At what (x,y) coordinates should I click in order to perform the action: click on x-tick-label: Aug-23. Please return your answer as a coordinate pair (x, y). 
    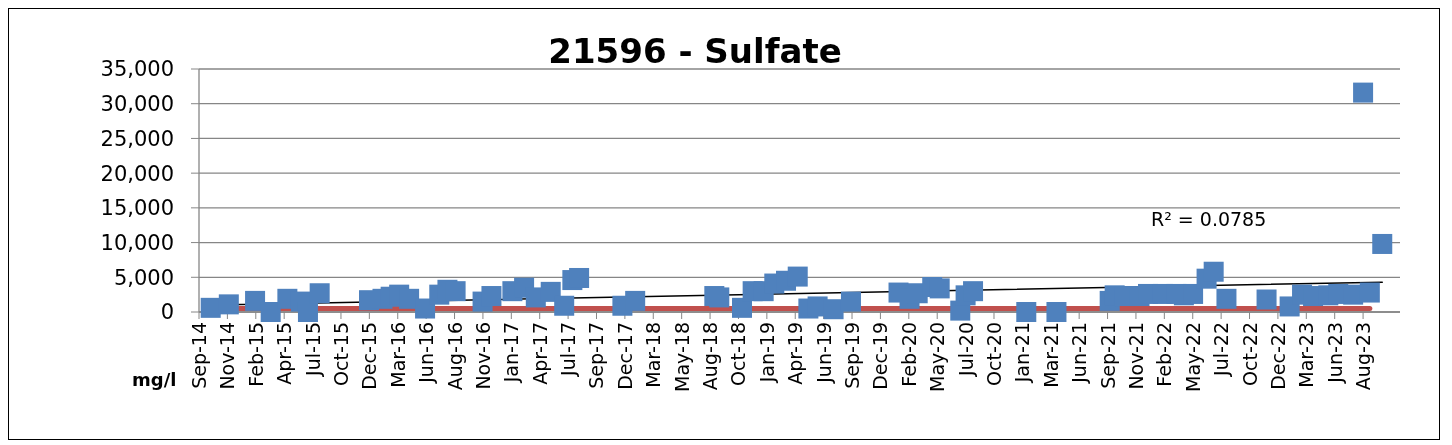
    Looking at the image, I should click on (1363, 356).